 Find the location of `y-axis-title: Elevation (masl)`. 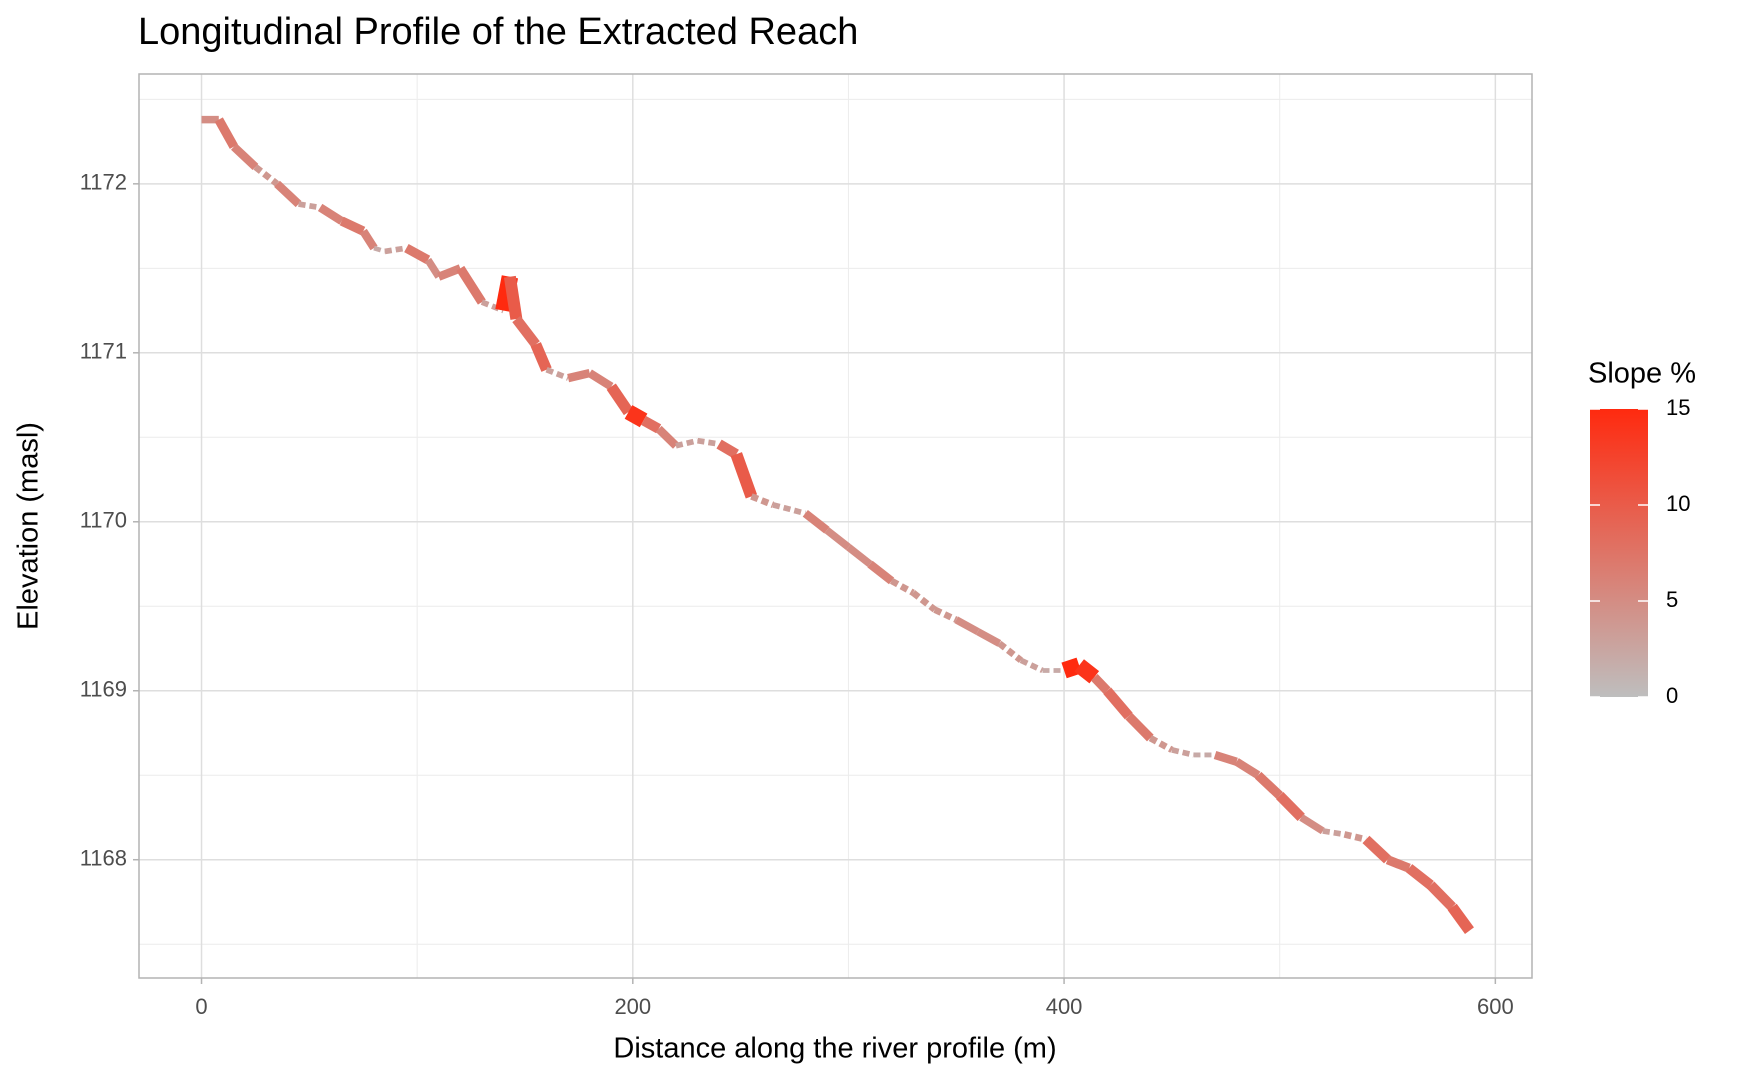

y-axis-title: Elevation (masl) is located at coordinates (29, 526).